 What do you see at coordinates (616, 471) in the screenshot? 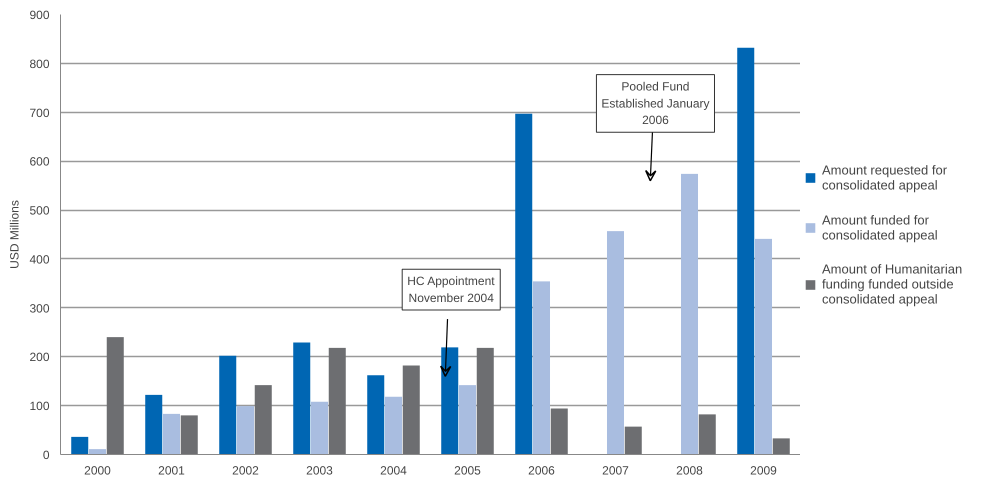
I see `x-tick-label: 2007` at bounding box center [616, 471].